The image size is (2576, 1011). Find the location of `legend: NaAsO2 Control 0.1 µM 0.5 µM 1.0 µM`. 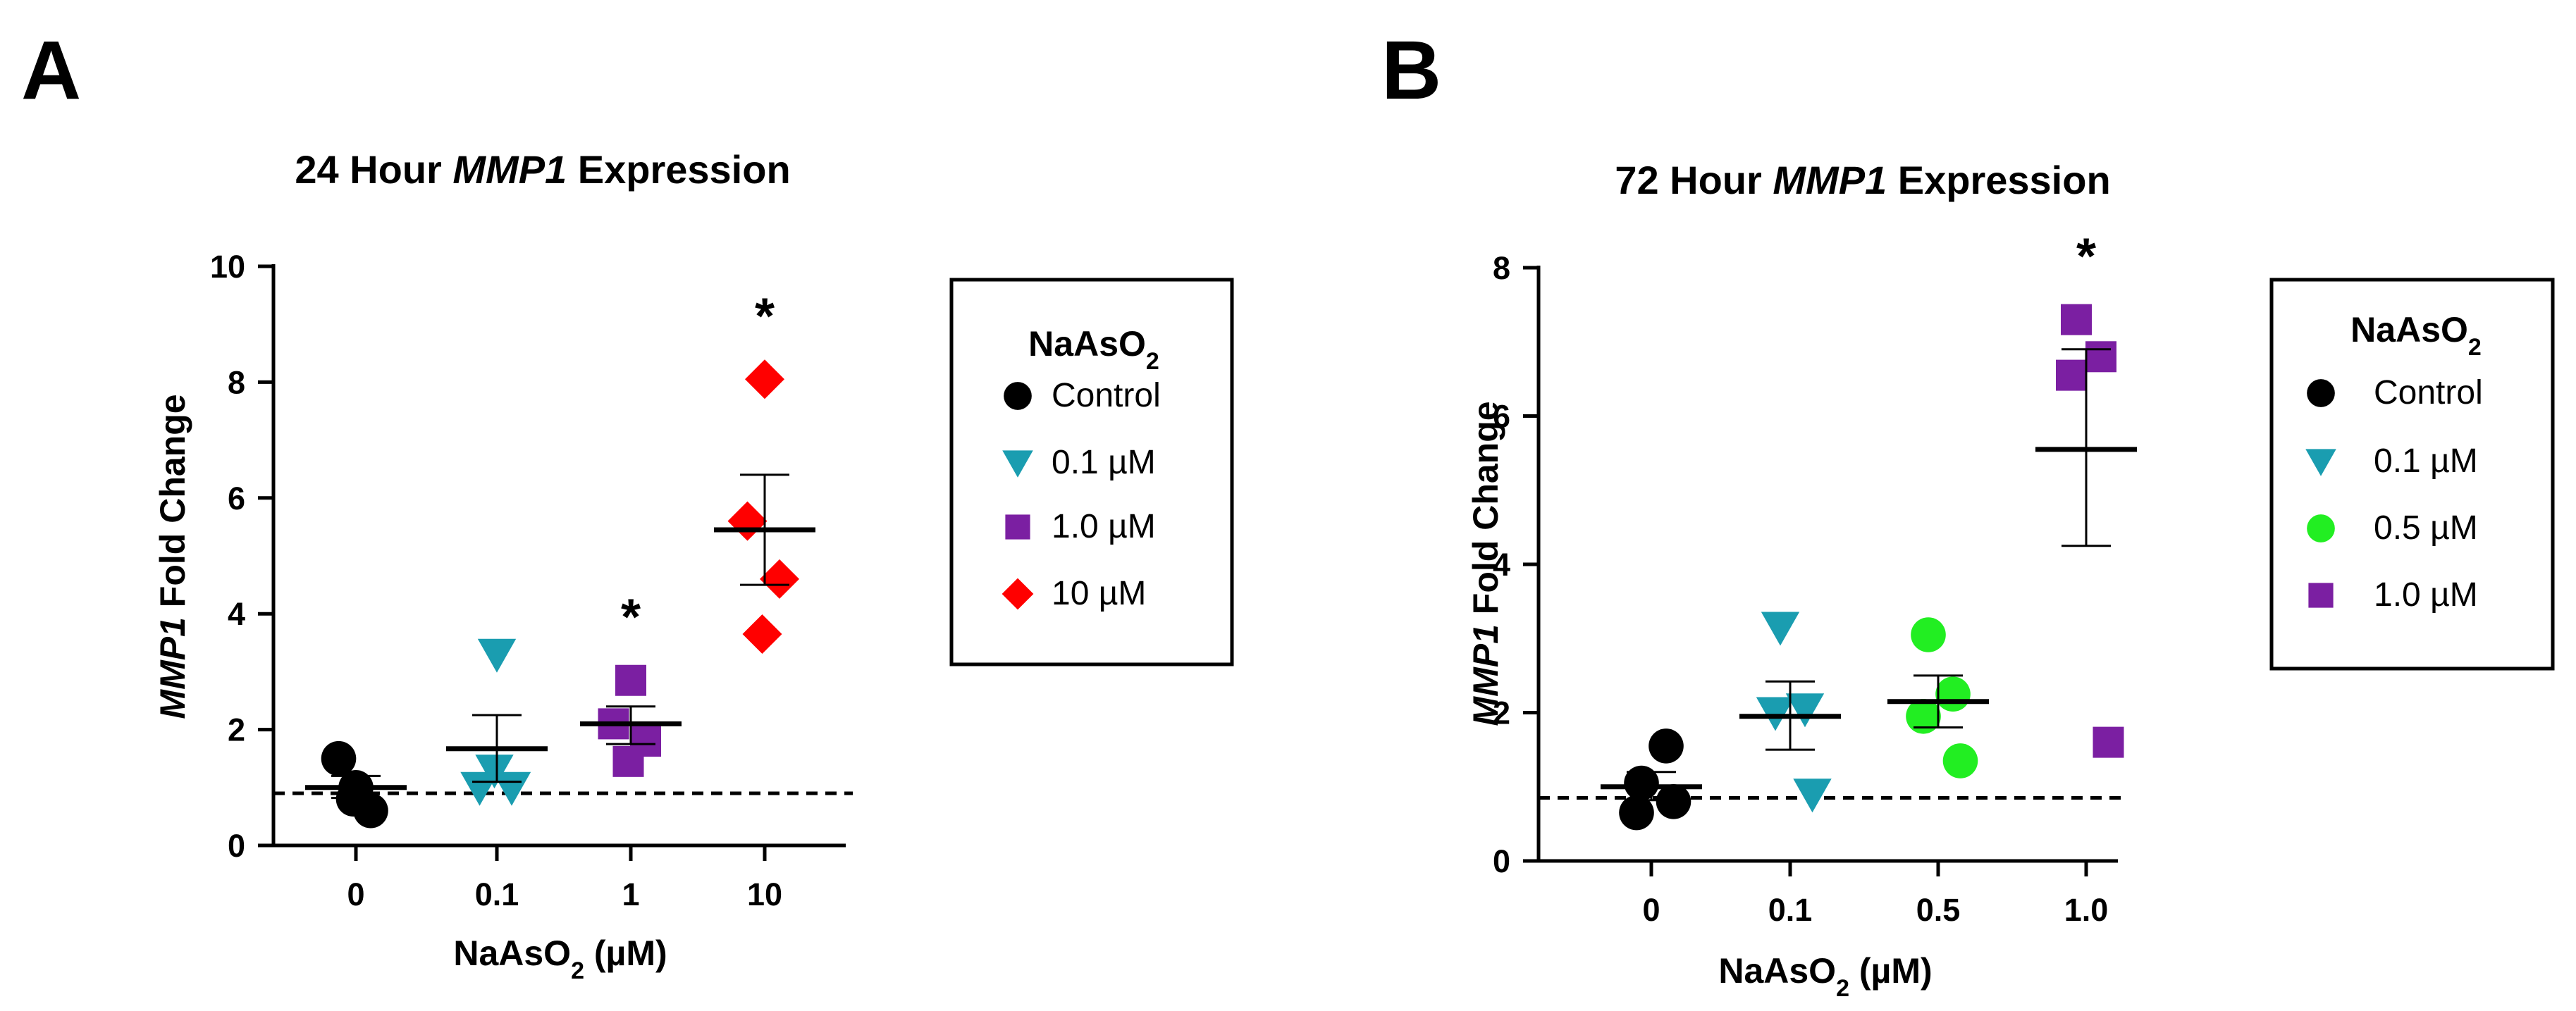

legend: NaAsO2 Control 0.1 µM 0.5 µM 1.0 µM is located at coordinates (2412, 474).